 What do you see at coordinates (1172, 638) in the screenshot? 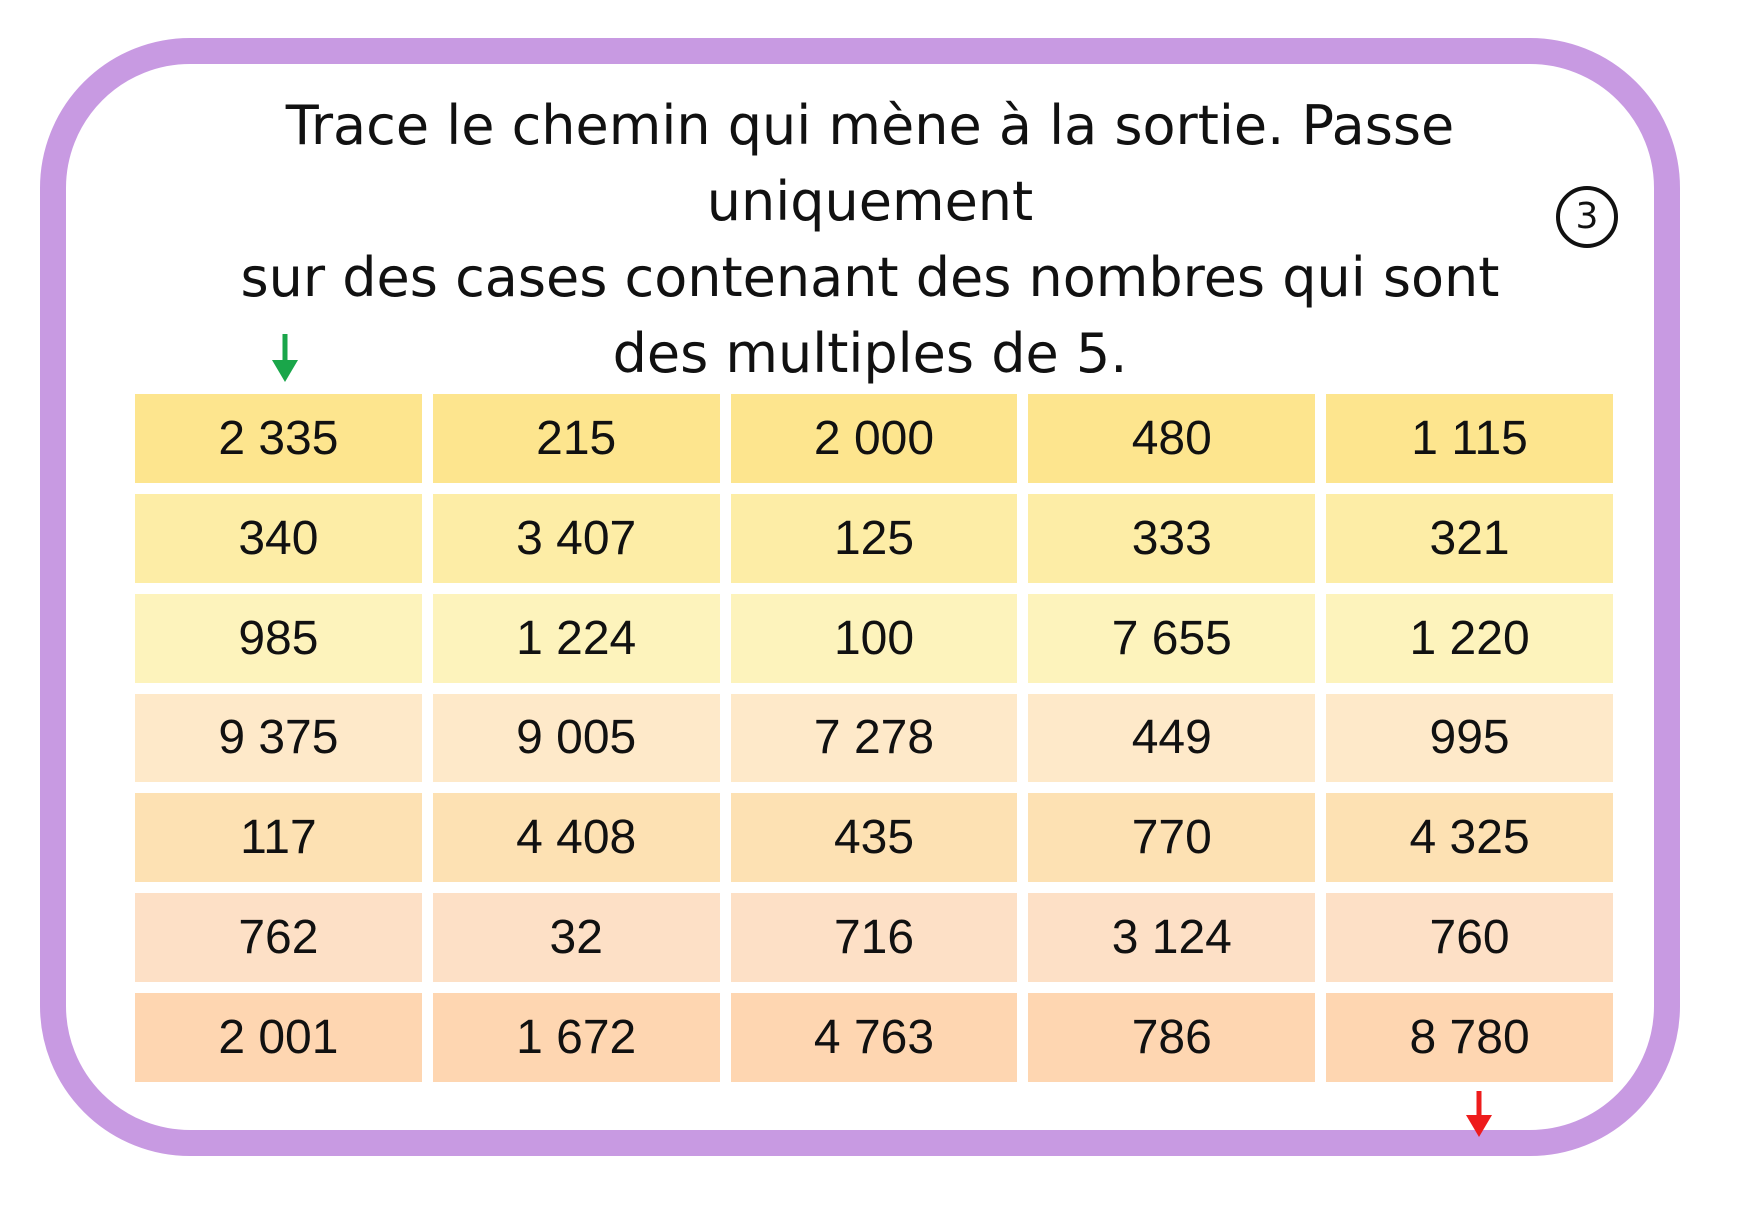
I see `maze-cell: 7 655` at bounding box center [1172, 638].